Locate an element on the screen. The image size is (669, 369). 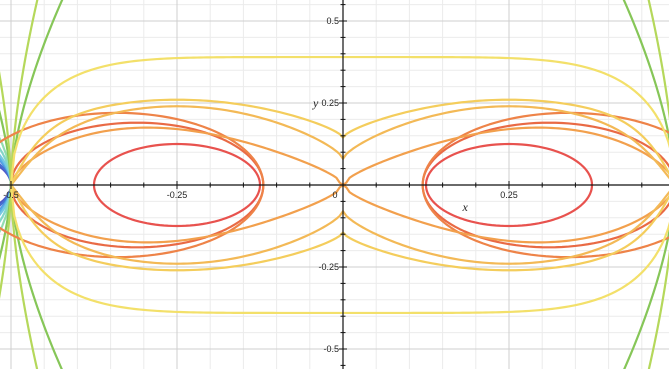
y-axis-label: y is located at coordinates (315, 103).